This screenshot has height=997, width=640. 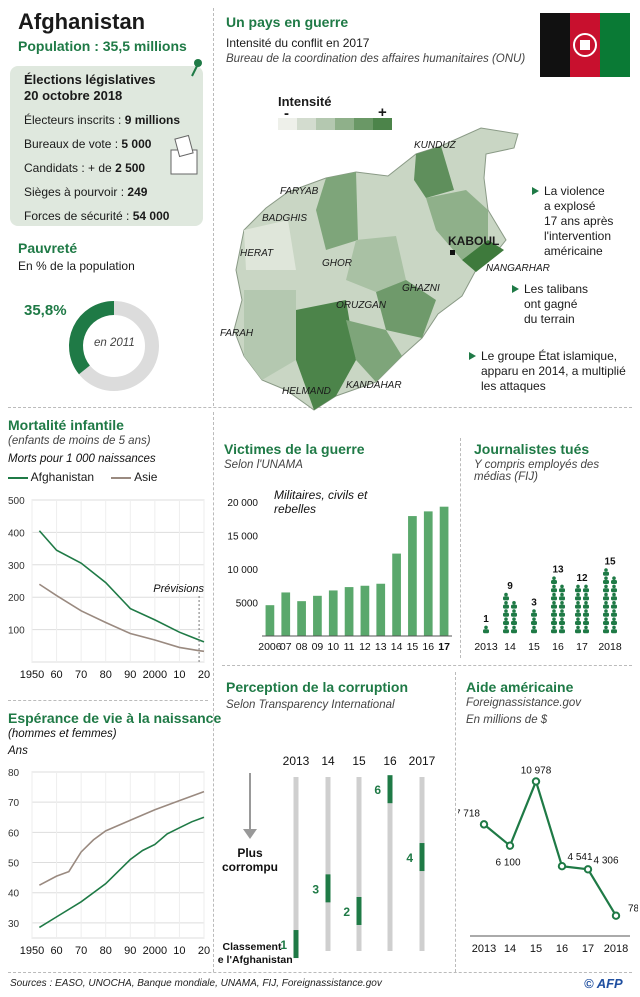 What do you see at coordinates (16, 566) in the screenshot?
I see `y-tick-label: 300` at bounding box center [16, 566].